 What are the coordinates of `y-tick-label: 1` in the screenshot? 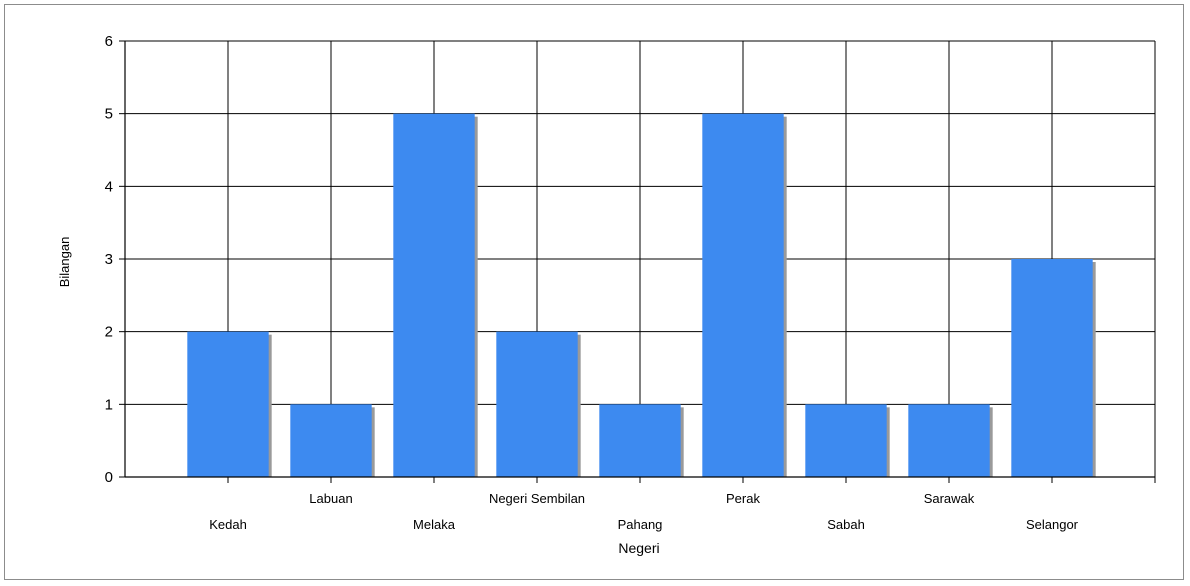 It's located at (109, 404).